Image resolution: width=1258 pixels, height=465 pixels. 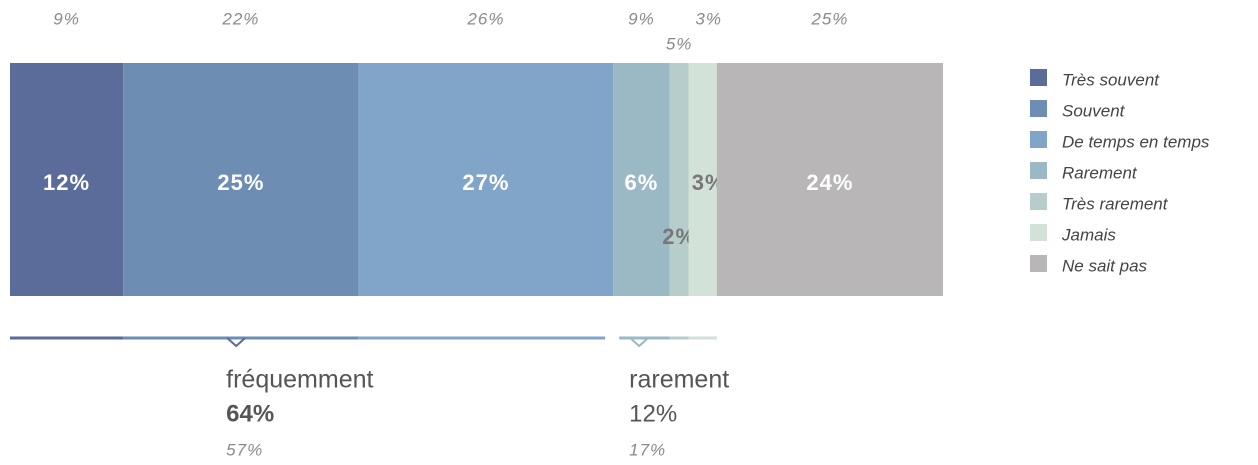 I want to click on current-label: 12%, so click(x=66, y=182).